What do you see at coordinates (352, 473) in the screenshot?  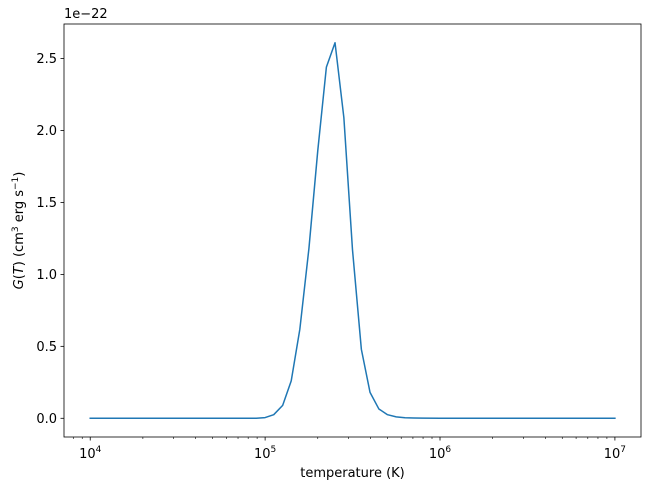 I see `x-axis-label: temperature (K)` at bounding box center [352, 473].